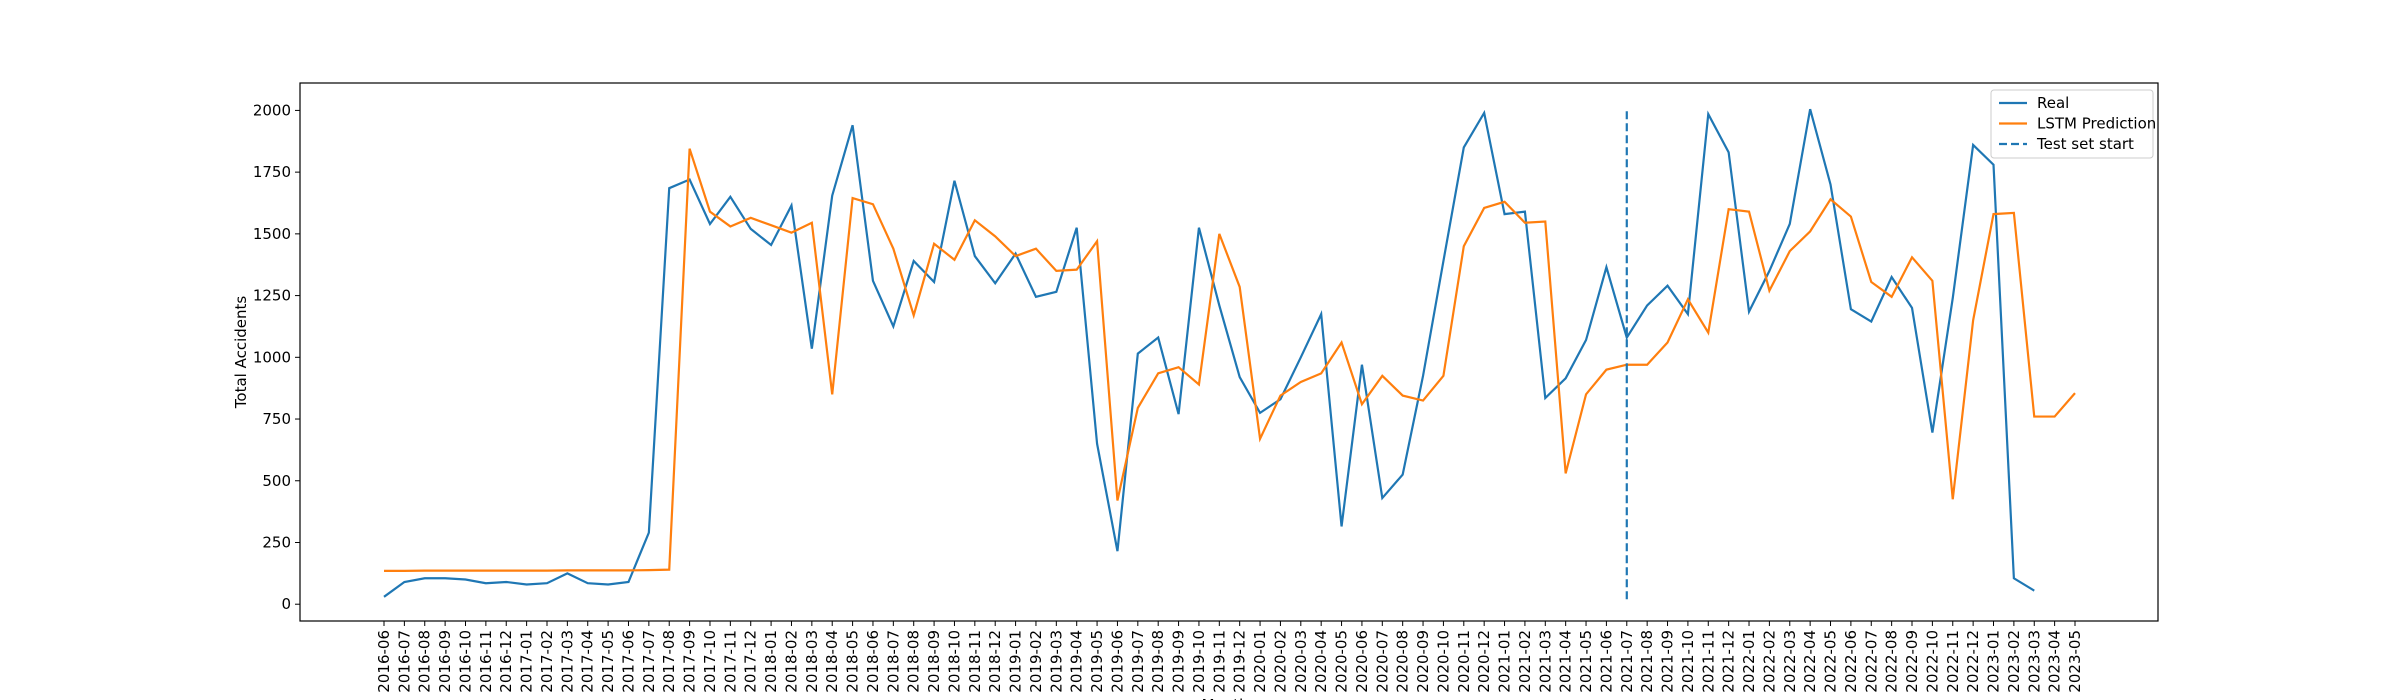 The image size is (2400, 700). Describe the element at coordinates (1708, 661) in the screenshot. I see `x-tick-label: 2021-11` at that location.